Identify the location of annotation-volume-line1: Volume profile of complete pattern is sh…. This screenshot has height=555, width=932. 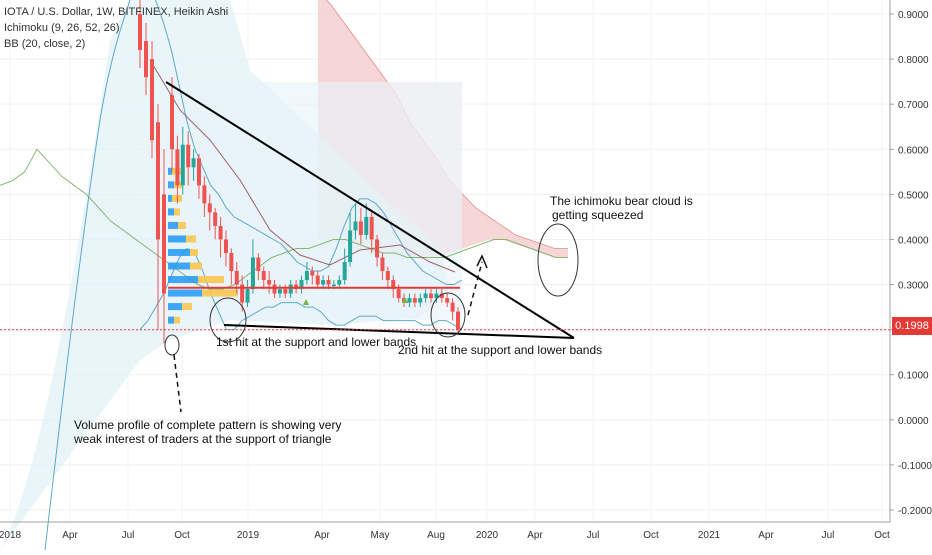
(208, 425).